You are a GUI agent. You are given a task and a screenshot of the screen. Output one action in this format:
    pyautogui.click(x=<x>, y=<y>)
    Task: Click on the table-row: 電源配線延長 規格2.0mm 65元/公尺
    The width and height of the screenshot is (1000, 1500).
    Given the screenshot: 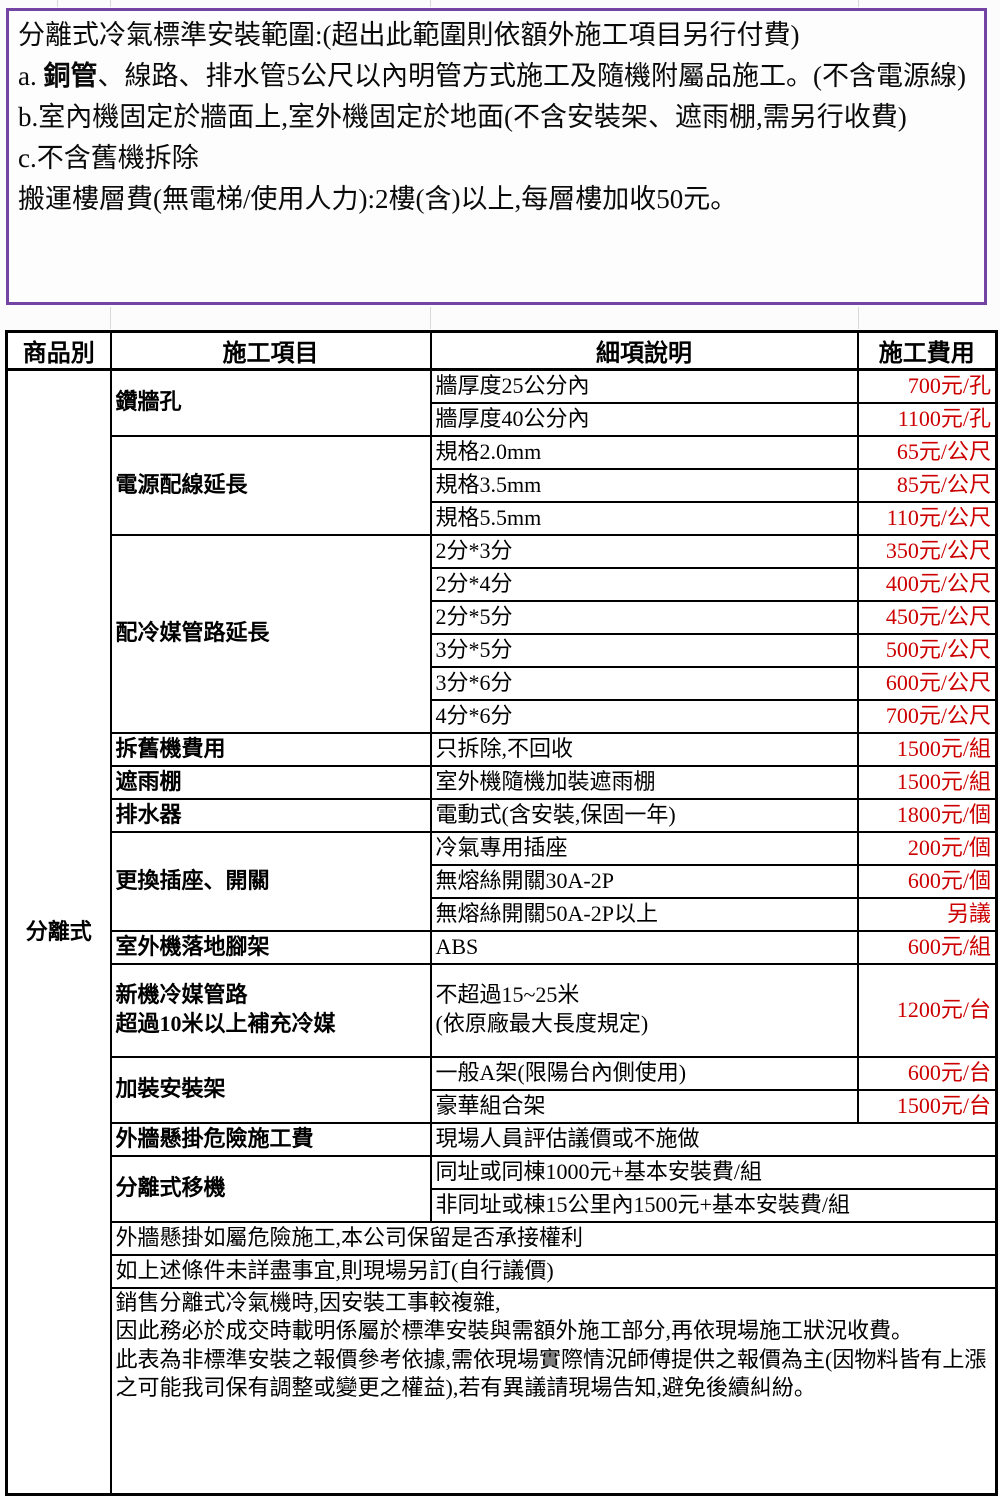 What is the action you would take?
    pyautogui.click(x=502, y=485)
    